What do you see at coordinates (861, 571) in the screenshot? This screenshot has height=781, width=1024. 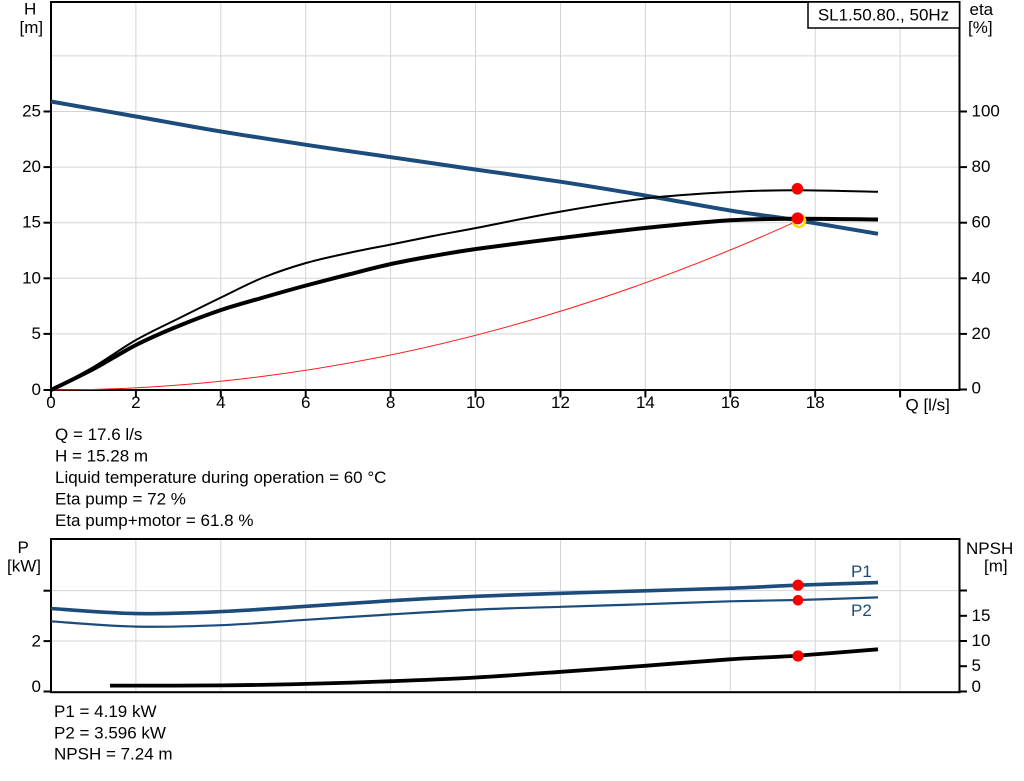 I see `svg-text: P1` at bounding box center [861, 571].